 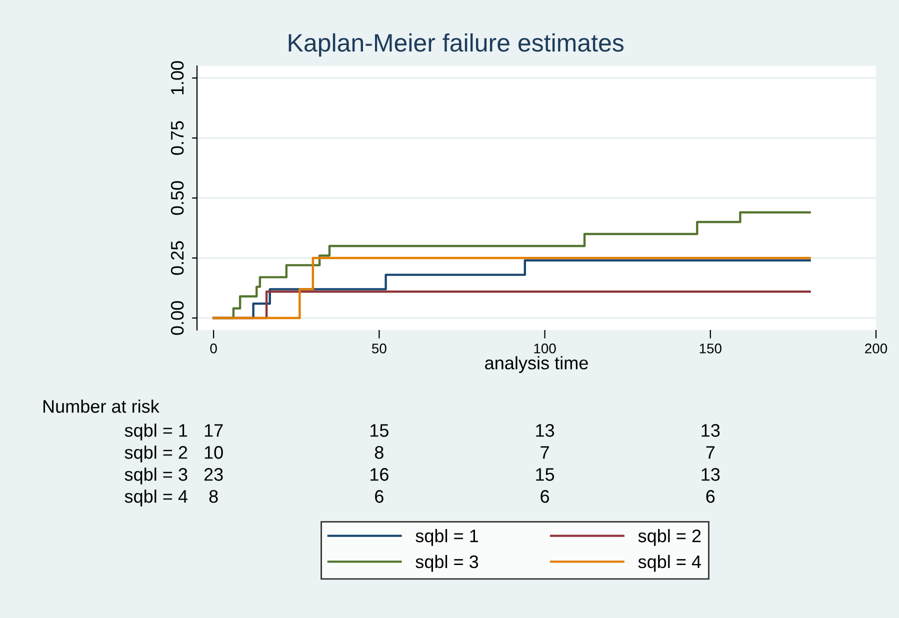 What do you see at coordinates (711, 349) in the screenshot?
I see `x-tick-label: 150` at bounding box center [711, 349].